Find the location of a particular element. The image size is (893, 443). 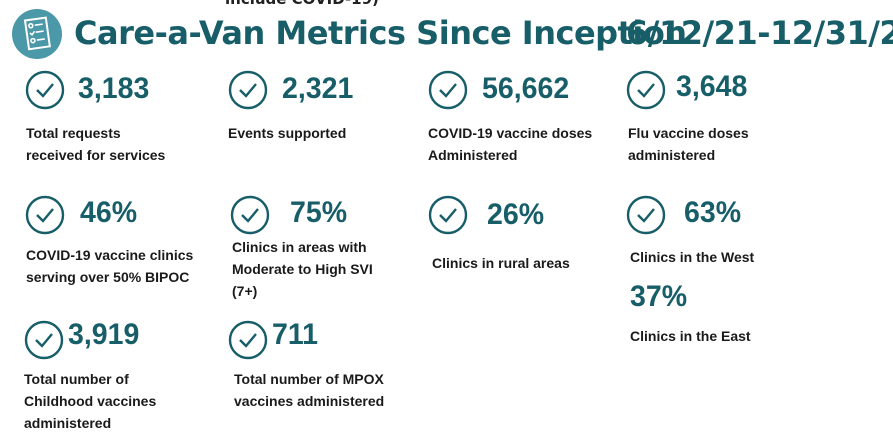

metric-label: Flu vaccine doses administered is located at coordinates (688, 144).